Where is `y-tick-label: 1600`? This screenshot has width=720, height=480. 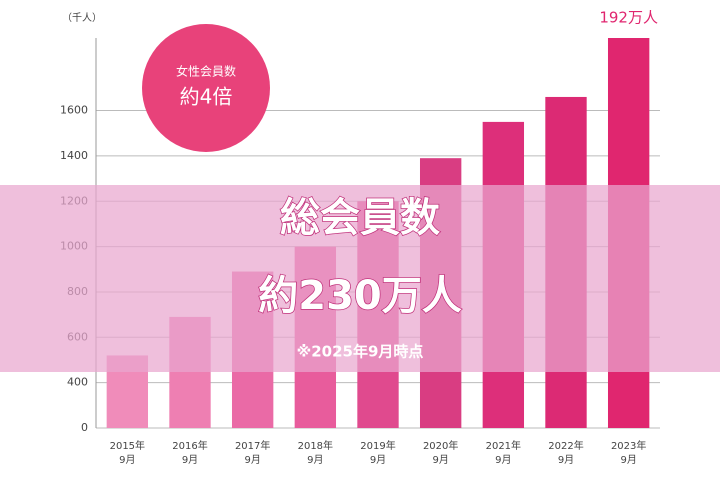
y-tick-label: 1600 is located at coordinates (74, 110).